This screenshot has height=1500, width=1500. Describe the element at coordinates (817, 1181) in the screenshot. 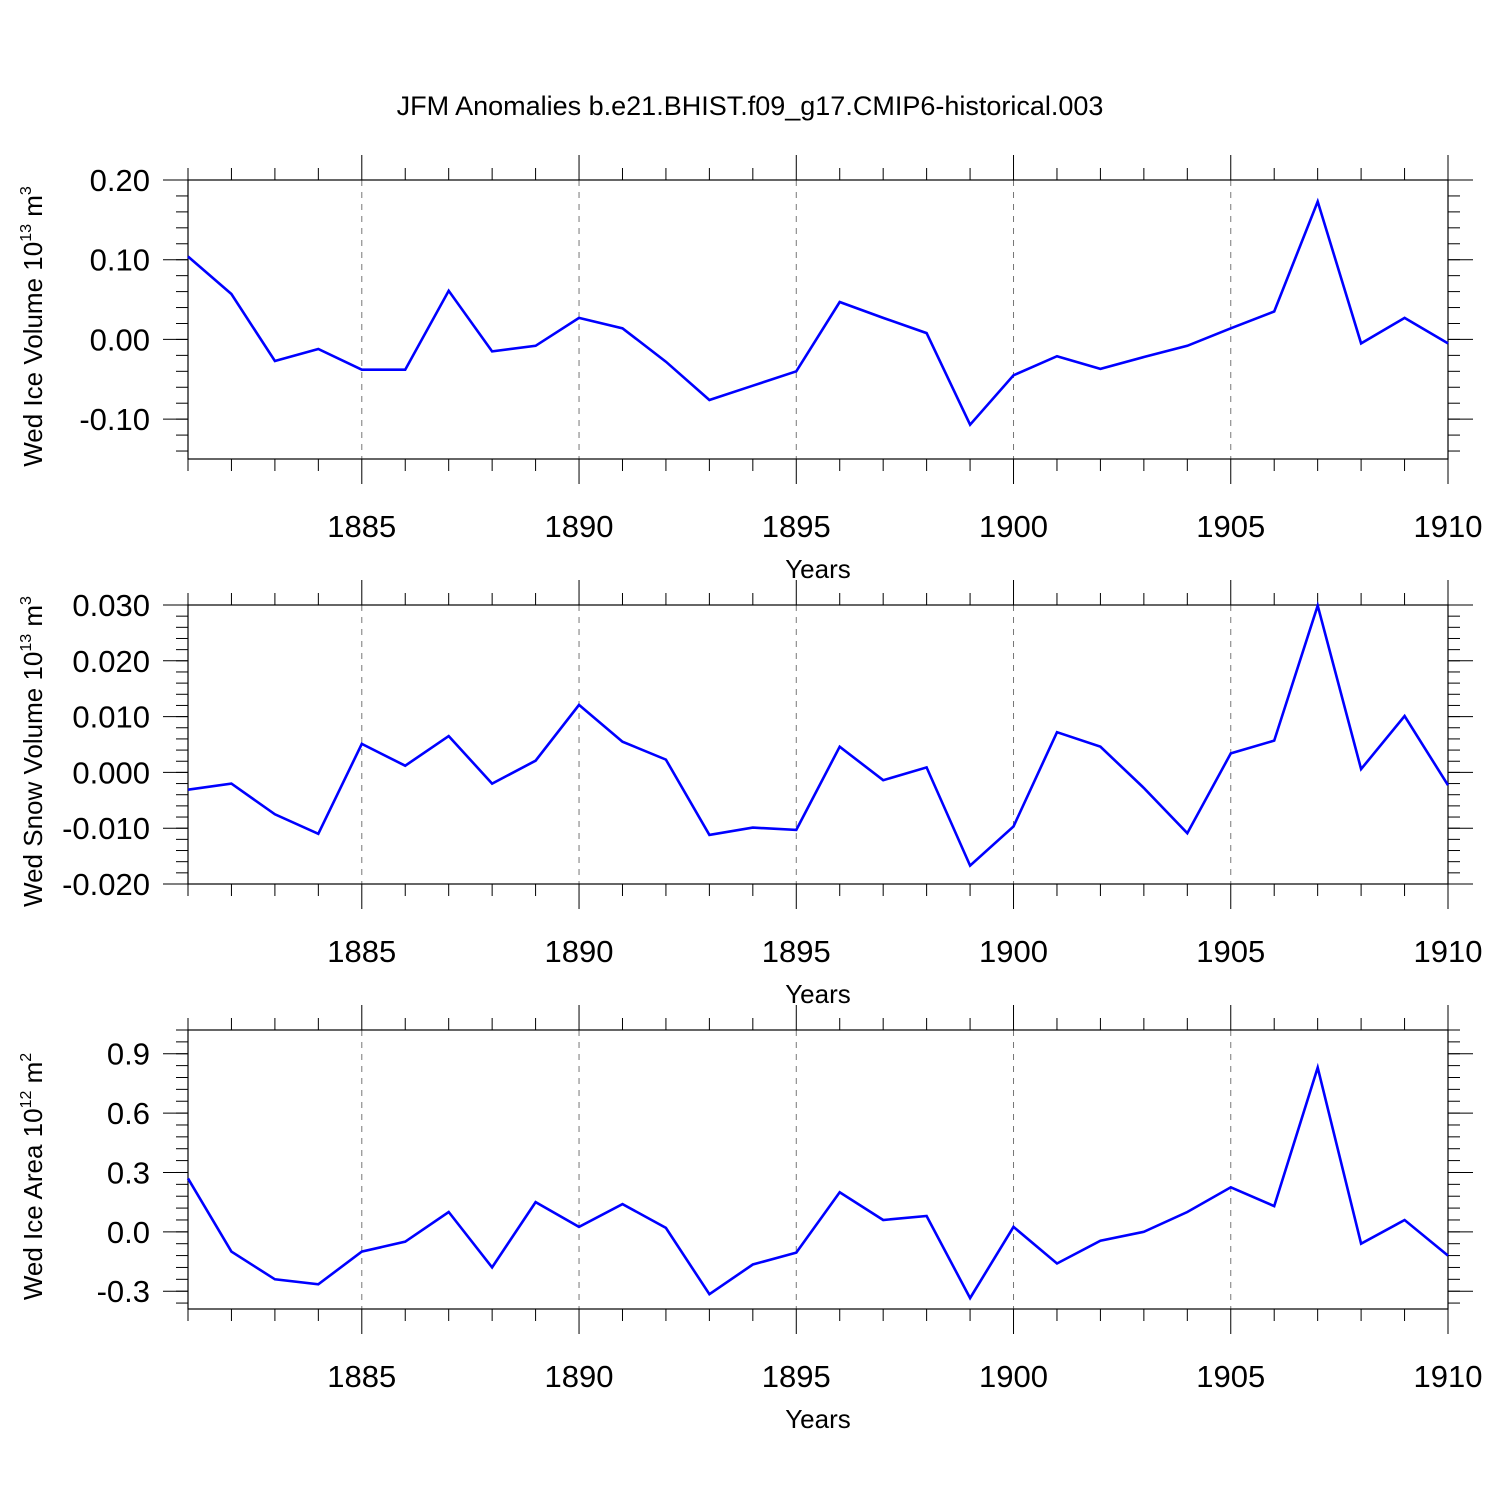

I see `panel-3-series-line` at that location.